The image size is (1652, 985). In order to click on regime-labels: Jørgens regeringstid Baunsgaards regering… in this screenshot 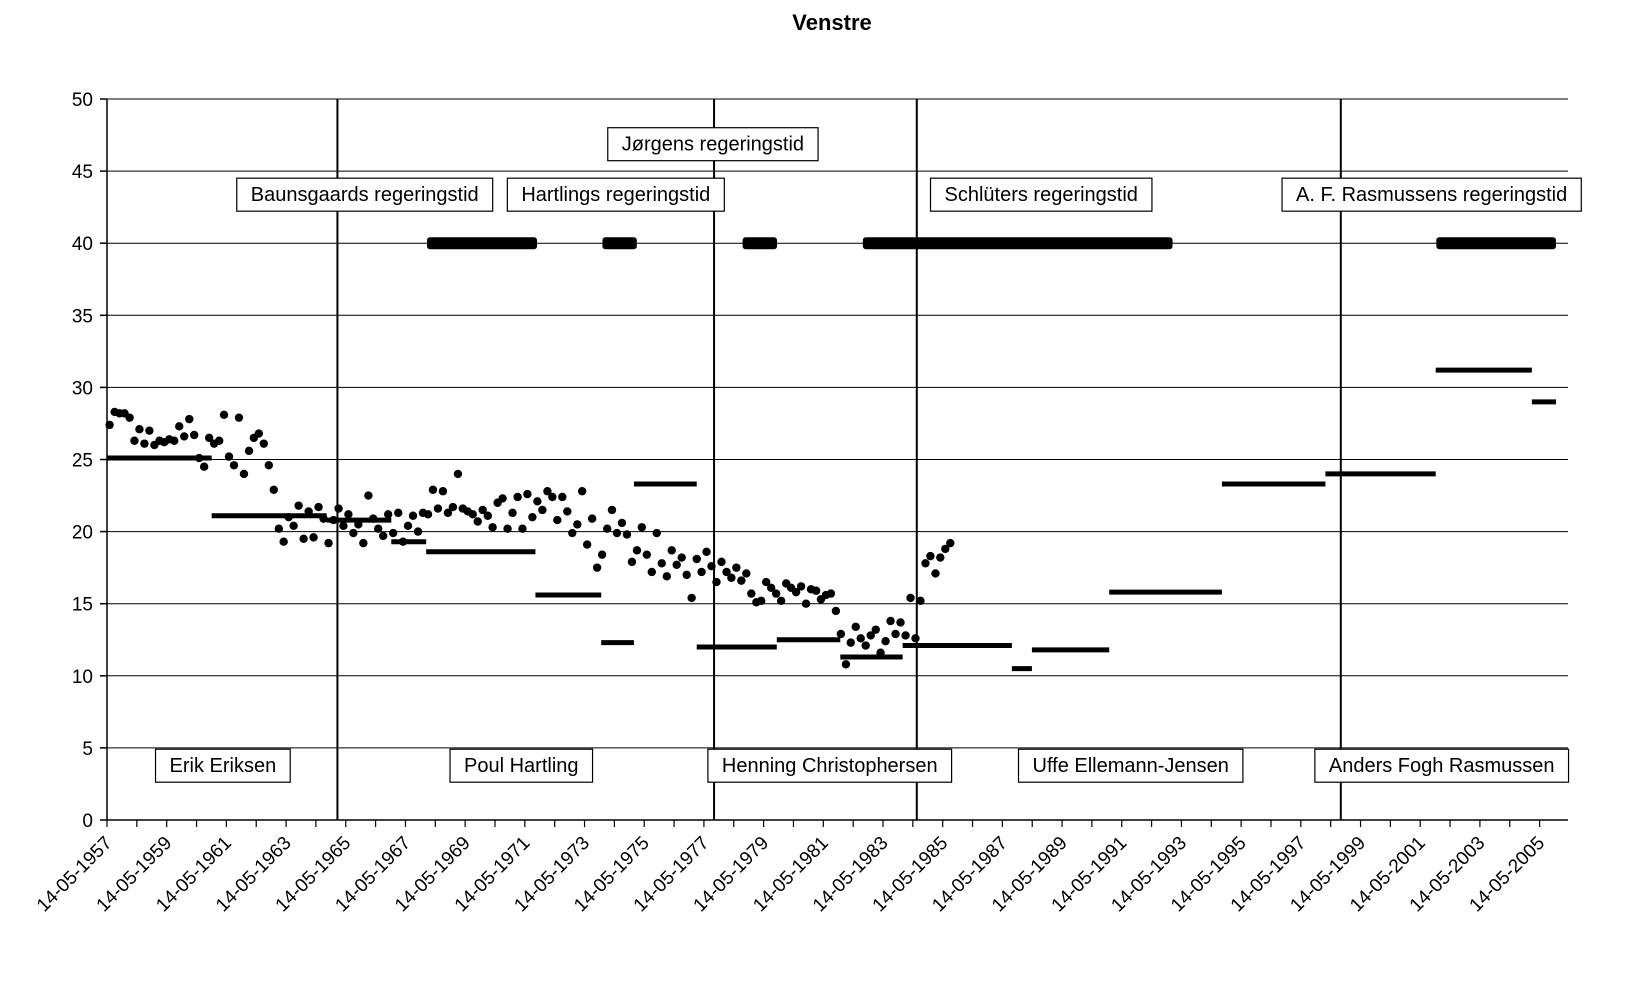, I will do `click(909, 169)`.